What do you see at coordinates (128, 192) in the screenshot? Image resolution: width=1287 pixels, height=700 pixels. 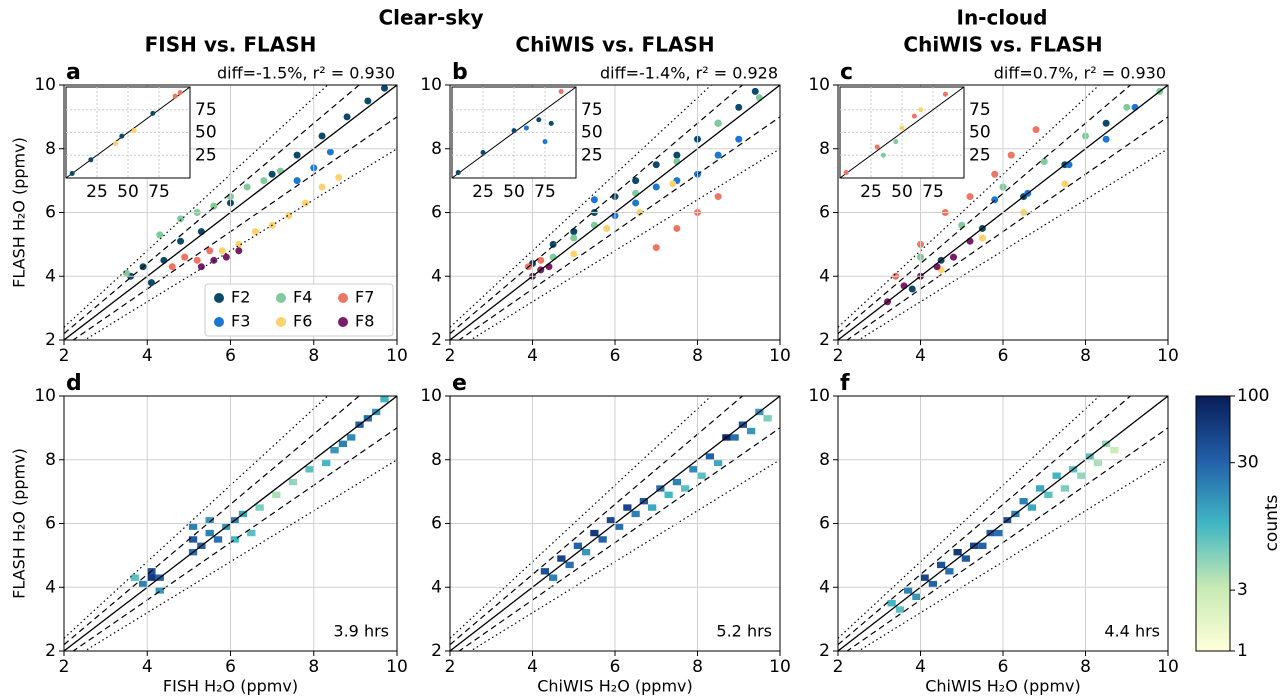 I see `inset-x-tick-label: 50` at bounding box center [128, 192].